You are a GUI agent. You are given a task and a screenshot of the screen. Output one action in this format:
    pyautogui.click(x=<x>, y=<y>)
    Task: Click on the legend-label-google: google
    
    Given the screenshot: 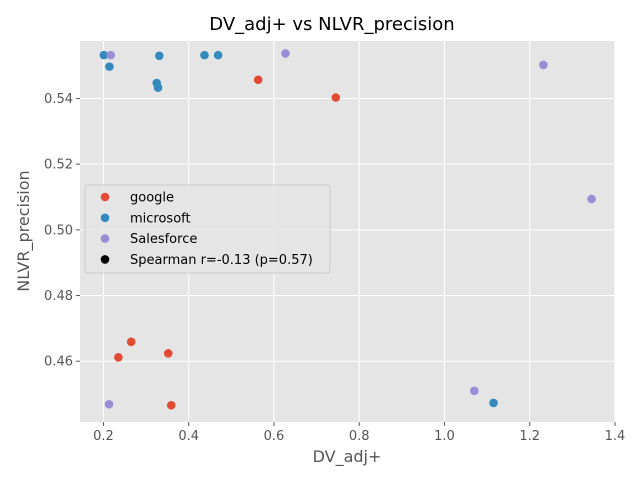 What is the action you would take?
    pyautogui.click(x=152, y=198)
    